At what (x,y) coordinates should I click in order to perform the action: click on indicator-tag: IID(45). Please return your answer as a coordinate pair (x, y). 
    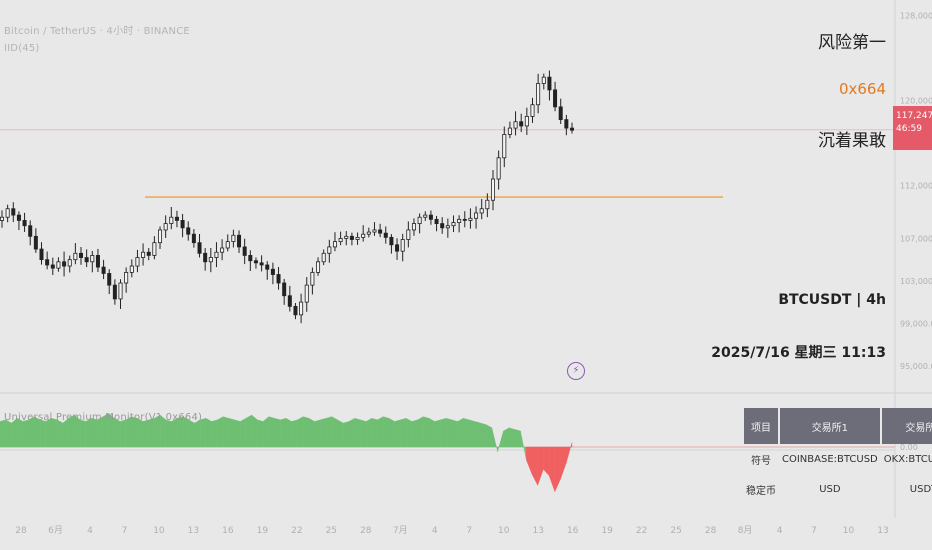
    Looking at the image, I should click on (22, 48).